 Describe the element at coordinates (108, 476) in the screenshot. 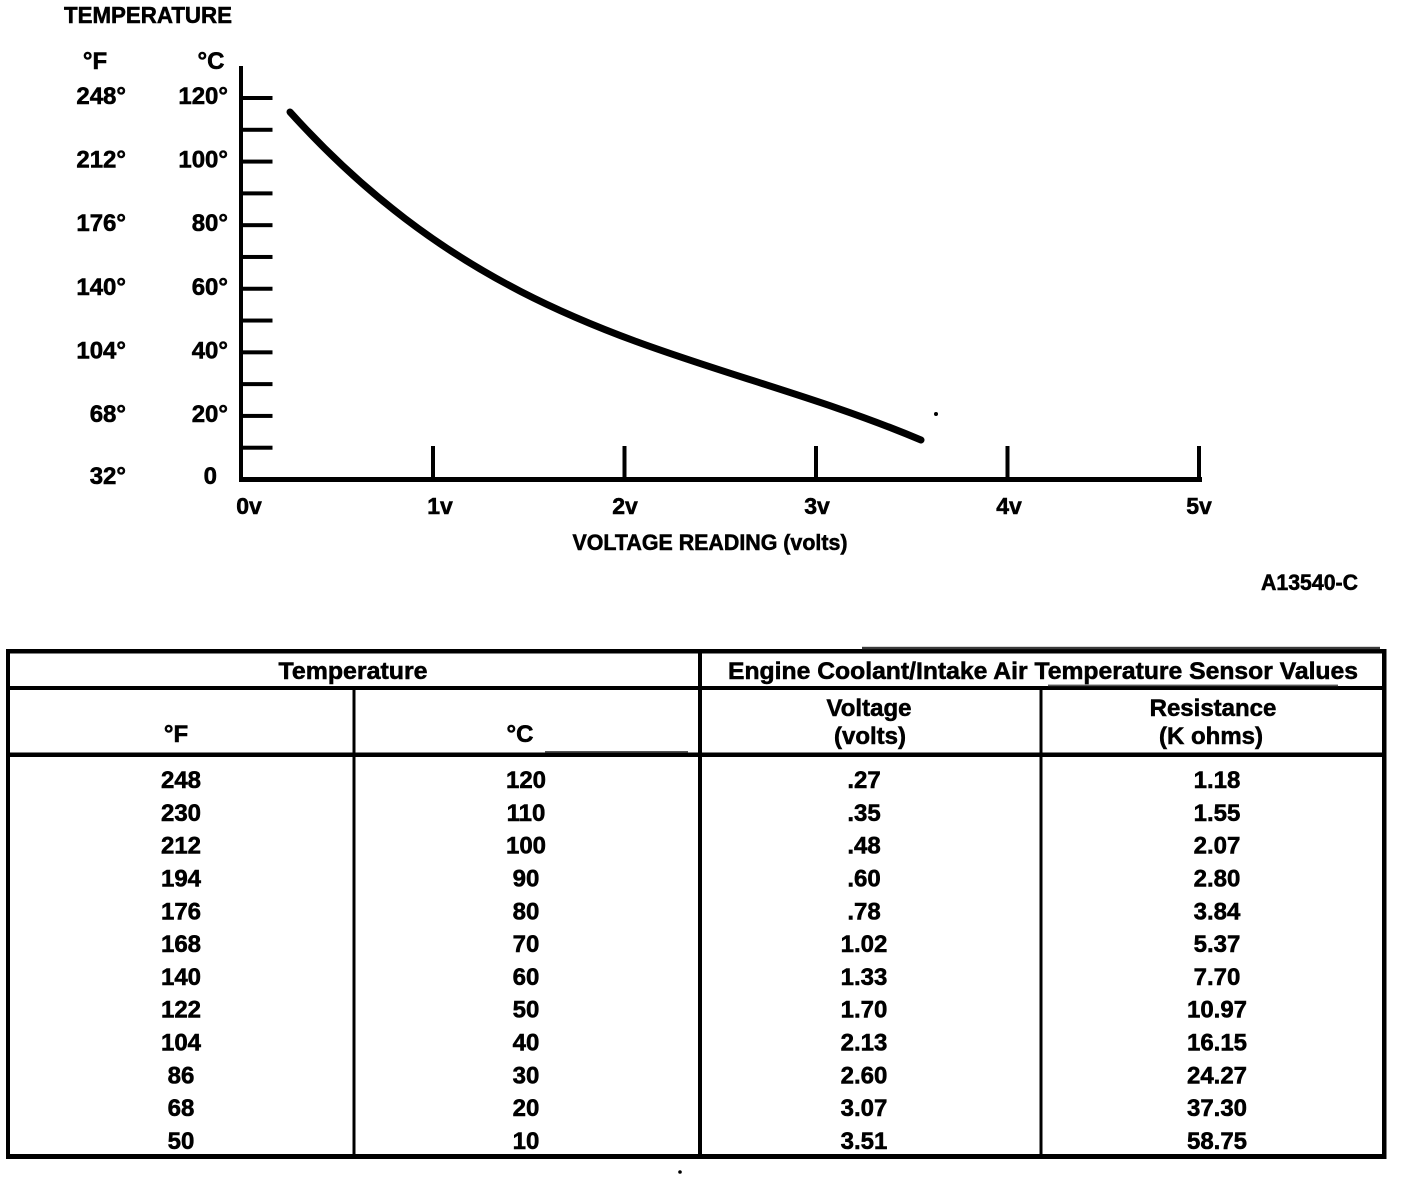

I see `svg-text: 32°` at that location.